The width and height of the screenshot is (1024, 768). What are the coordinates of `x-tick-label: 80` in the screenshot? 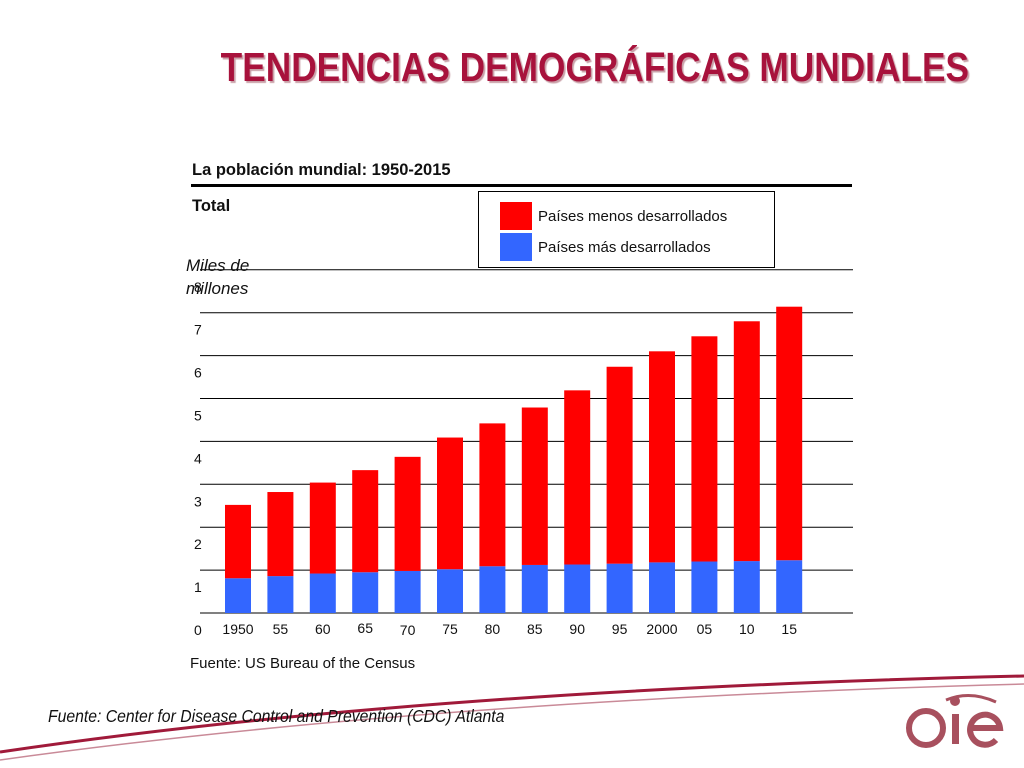 It's located at (493, 629).